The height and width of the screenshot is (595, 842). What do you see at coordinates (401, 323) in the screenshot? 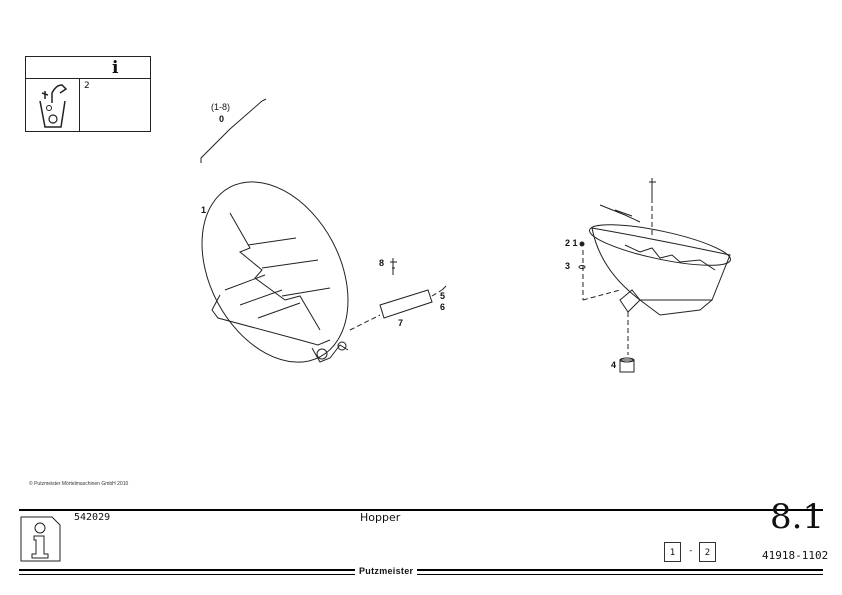
I see `label-7: 7` at bounding box center [401, 323].